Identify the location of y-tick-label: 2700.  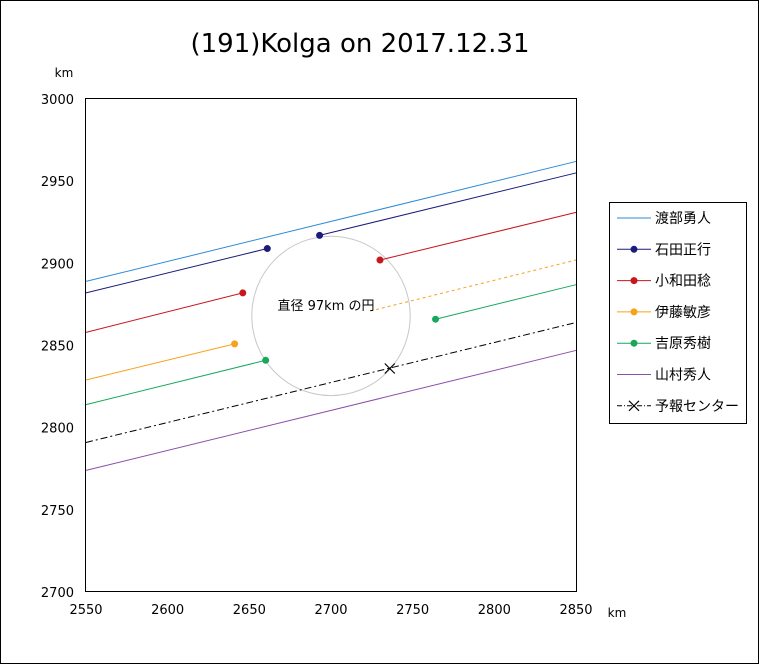
(57, 593).